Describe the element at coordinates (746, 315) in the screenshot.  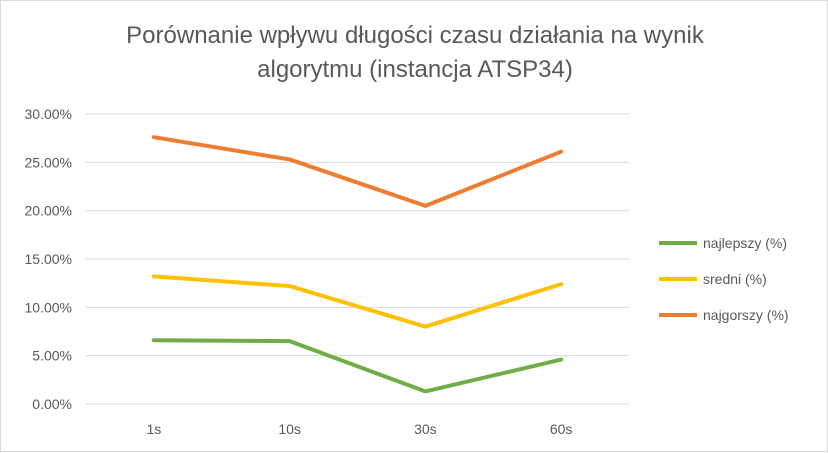
I see `legend-label: najgorszy (%)` at that location.